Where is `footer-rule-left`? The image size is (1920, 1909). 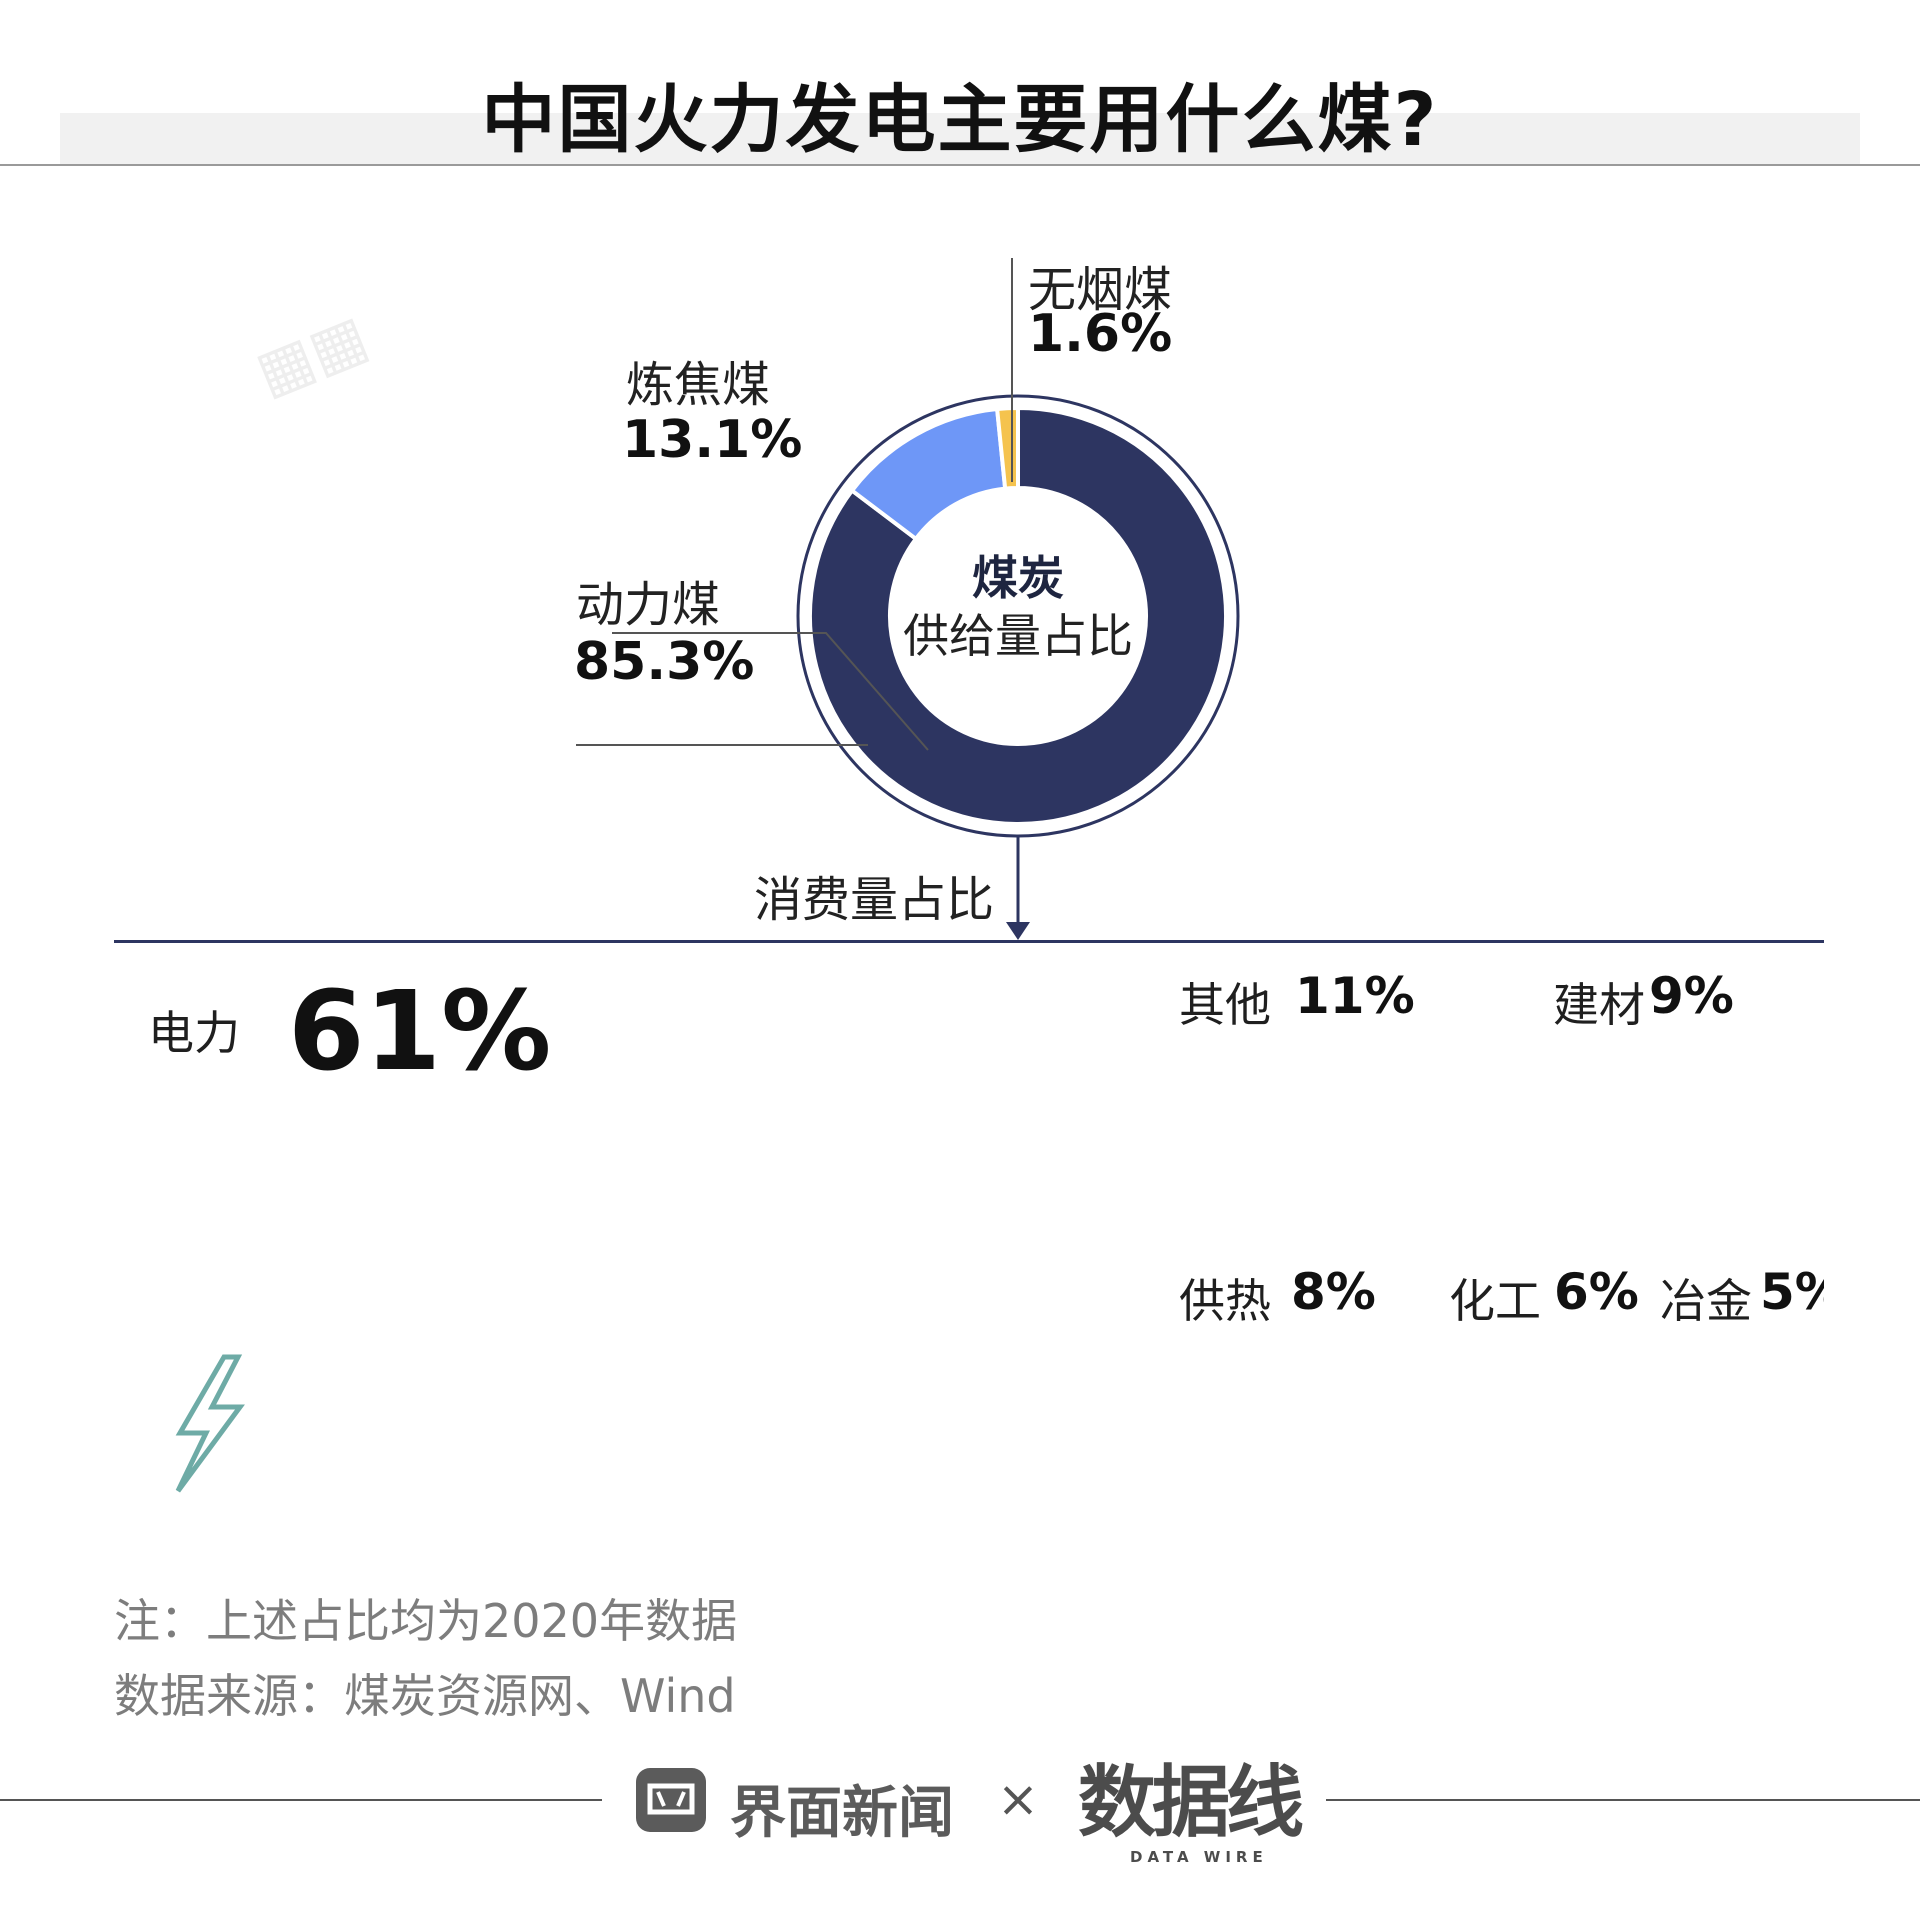
footer-rule-left is located at coordinates (301, 1800).